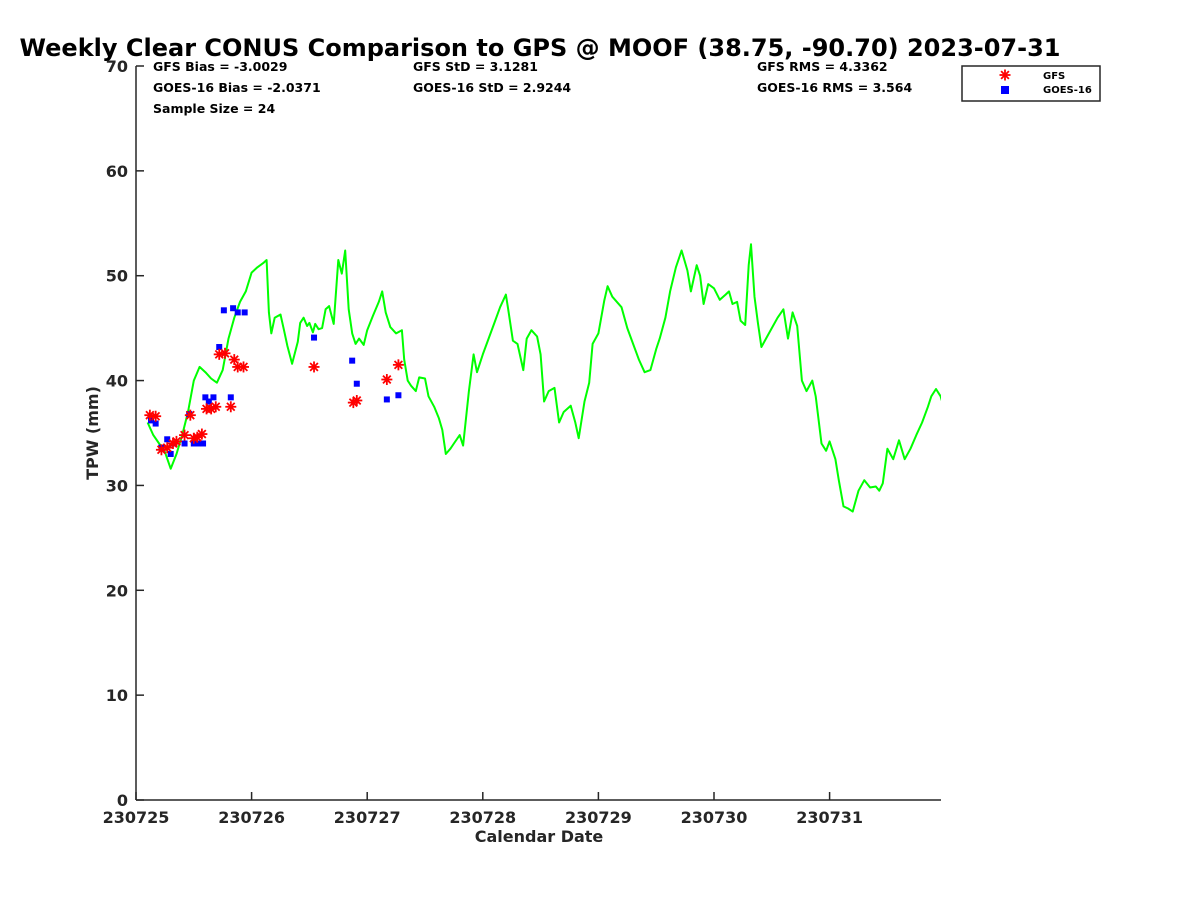  Describe the element at coordinates (1067, 90) in the screenshot. I see `legend-label-goes: GOES-16` at that location.